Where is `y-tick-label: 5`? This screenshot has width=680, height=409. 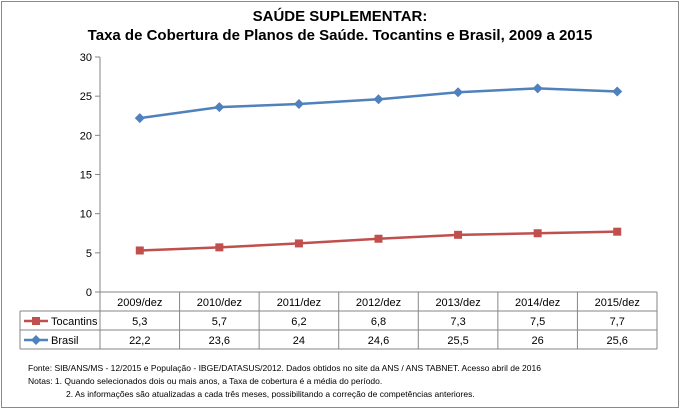 y-tick-label: 5 is located at coordinates (89, 254).